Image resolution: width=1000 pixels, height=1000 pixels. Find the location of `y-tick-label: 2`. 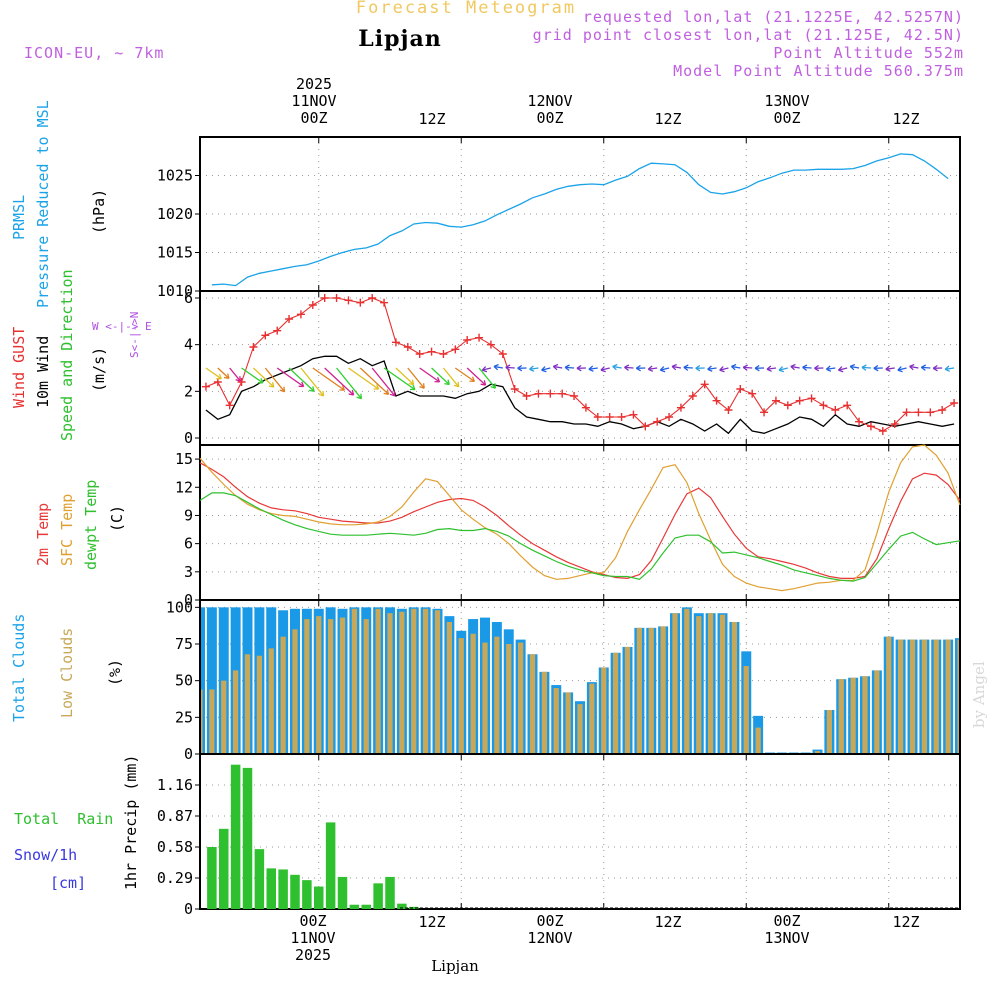

y-tick-label: 2 is located at coordinates (188, 391).